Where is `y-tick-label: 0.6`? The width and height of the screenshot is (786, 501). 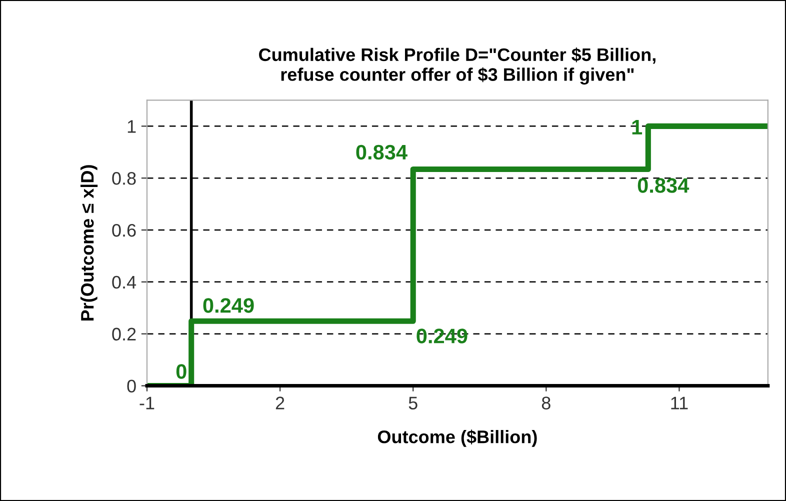
y-tick-label: 0.6 is located at coordinates (124, 230).